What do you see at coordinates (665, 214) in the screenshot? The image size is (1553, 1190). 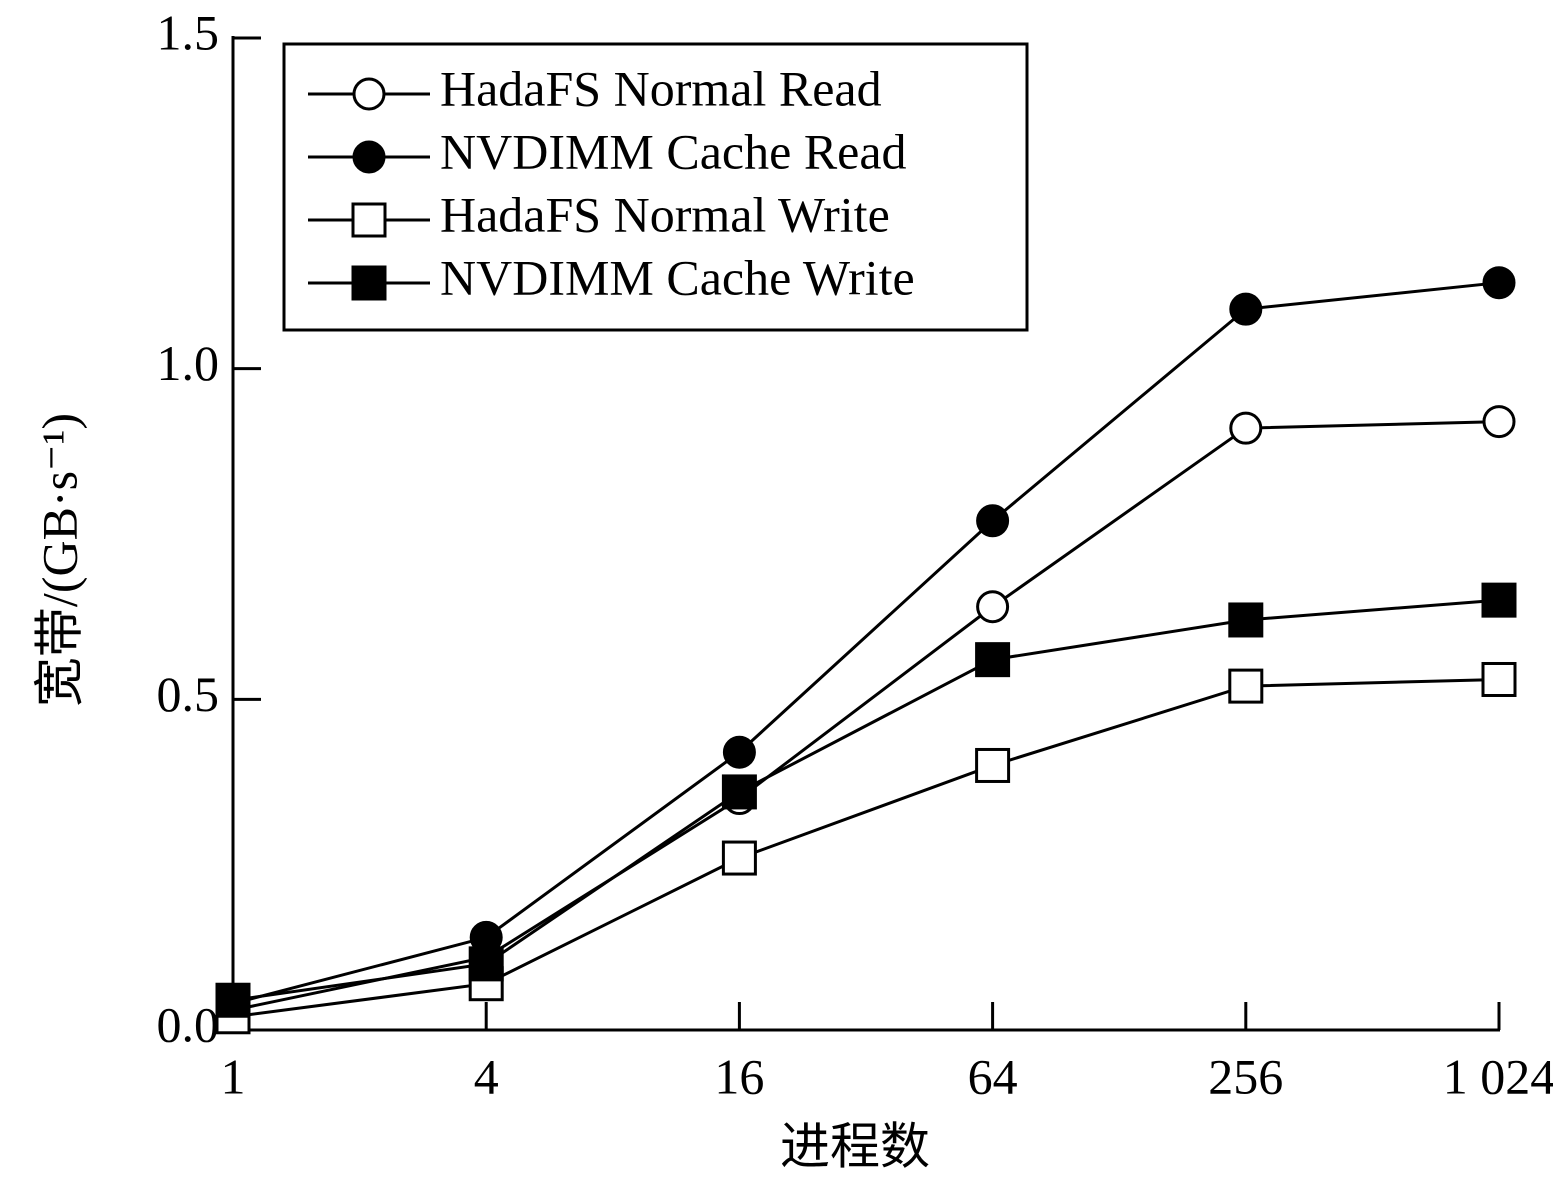 I see `legend-label: HadaFS Normal Write` at bounding box center [665, 214].